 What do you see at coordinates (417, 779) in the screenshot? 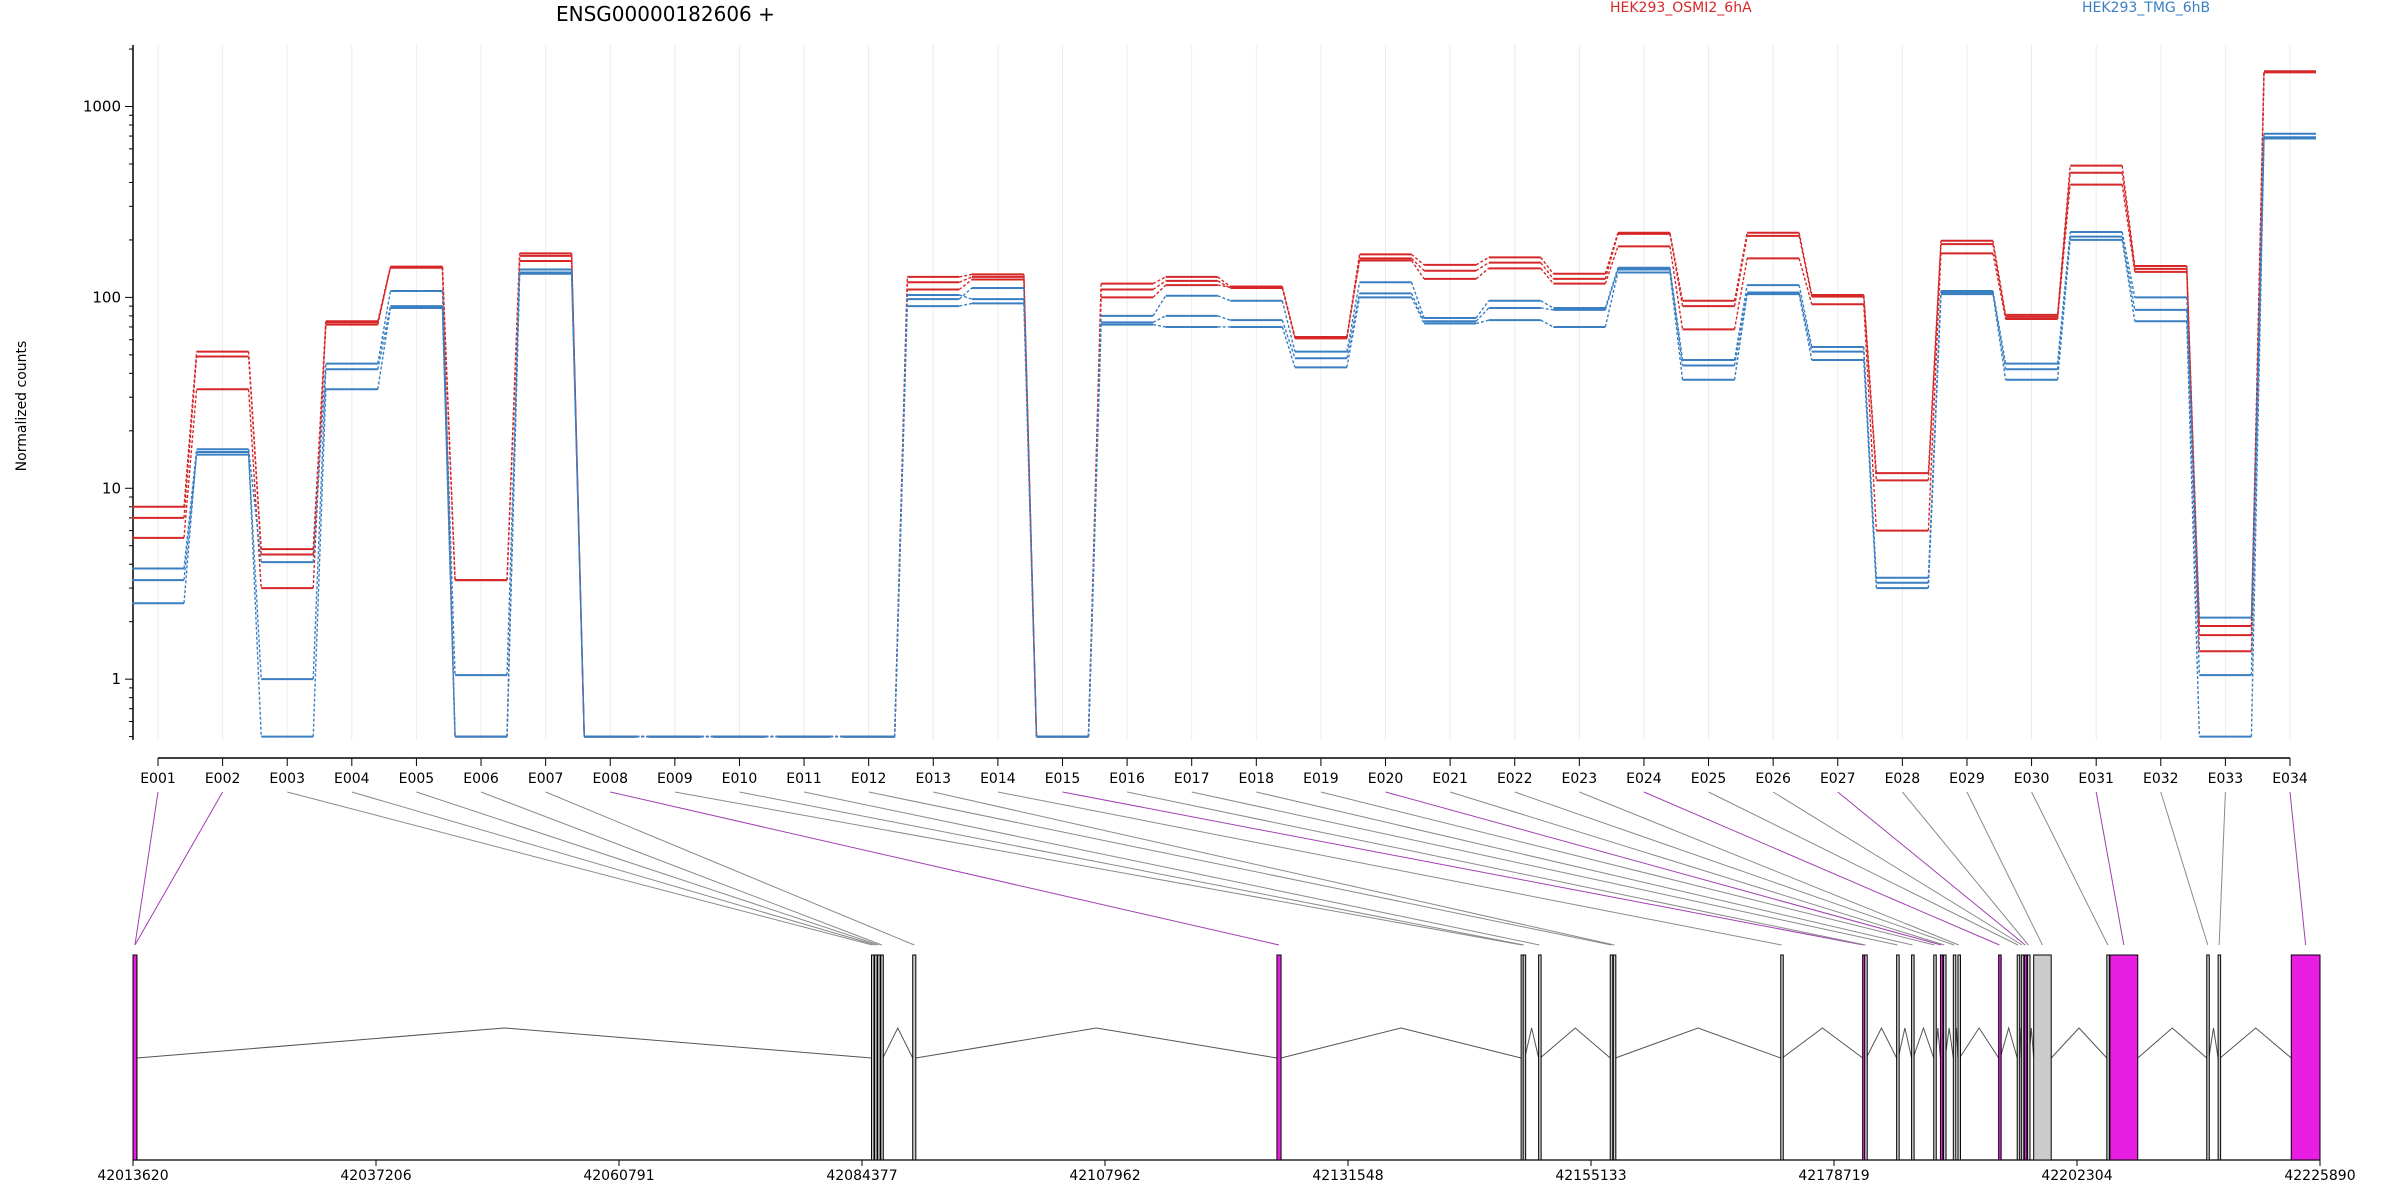
I see `x-tick-label: E005` at bounding box center [417, 779].